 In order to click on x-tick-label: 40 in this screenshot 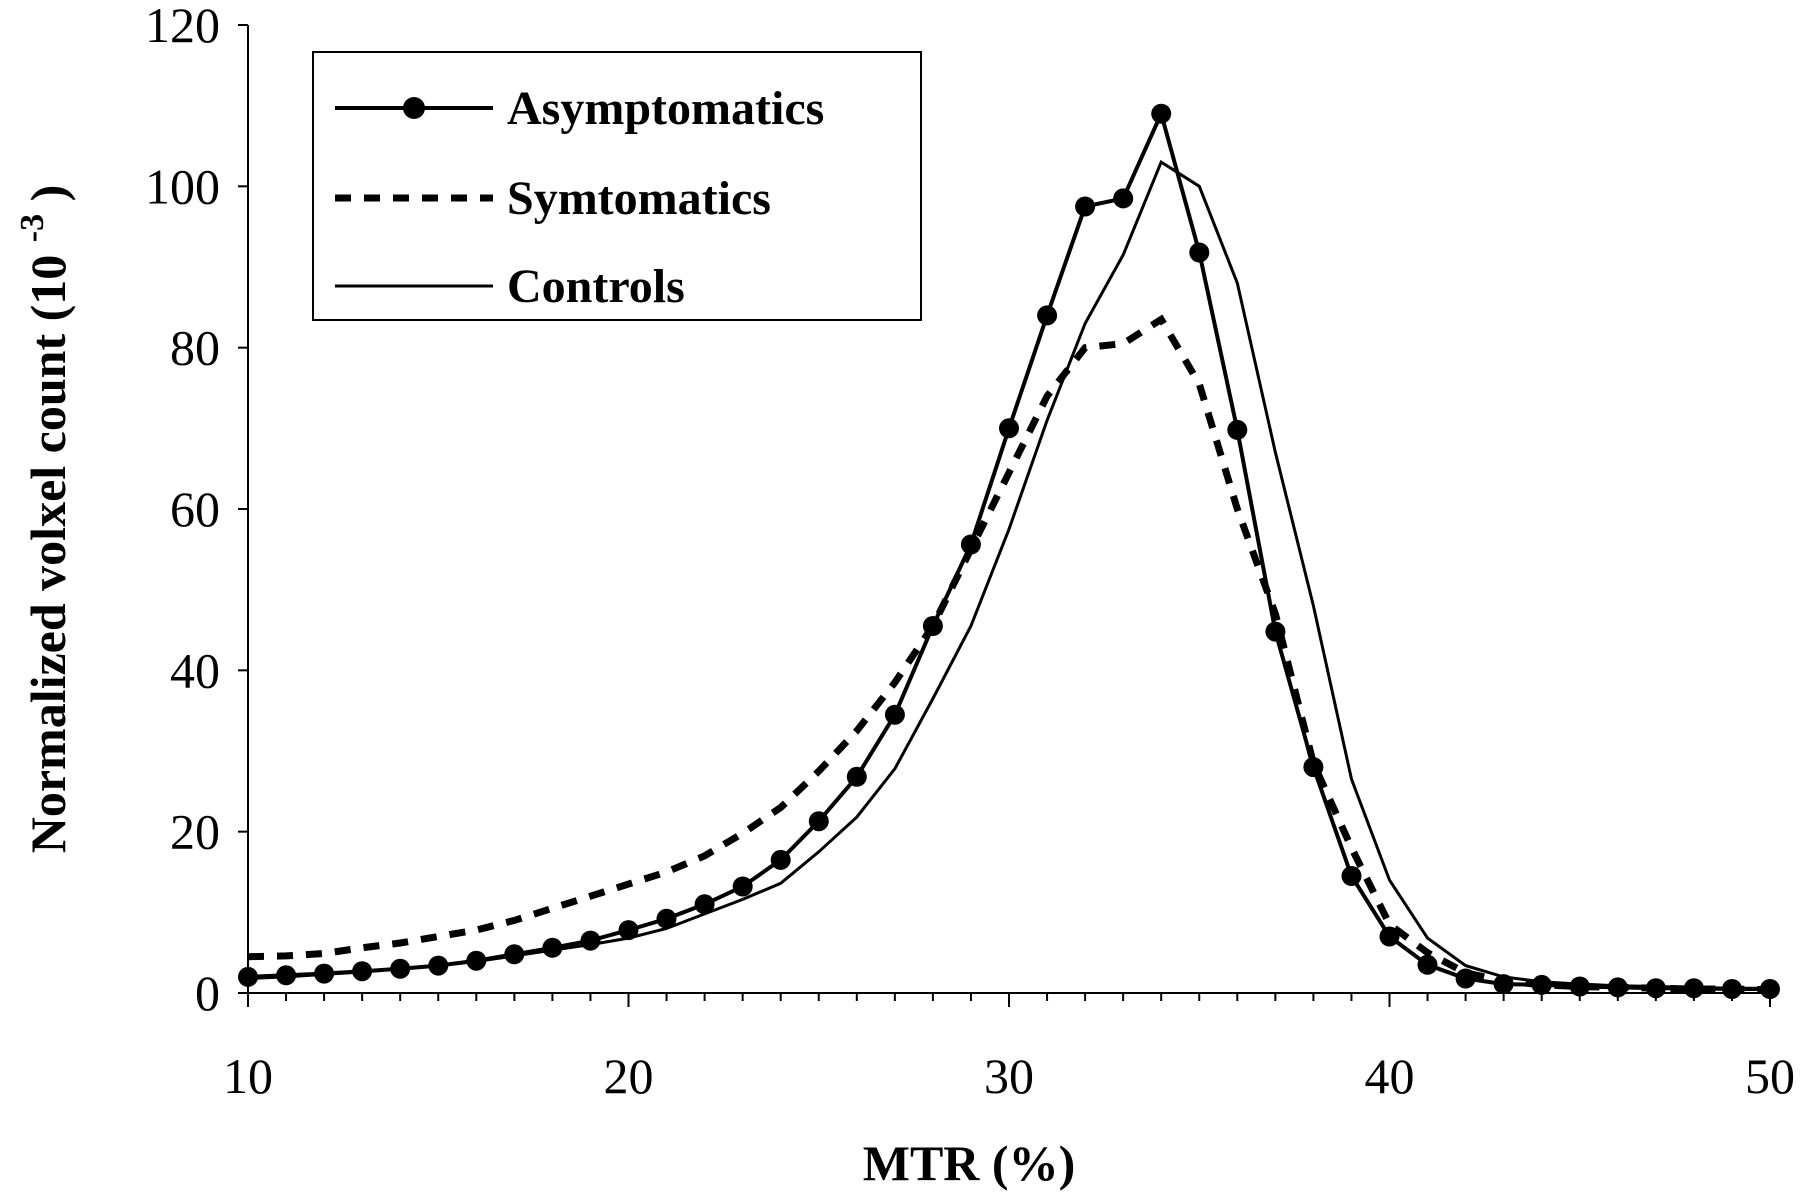, I will do `click(1390, 1076)`.